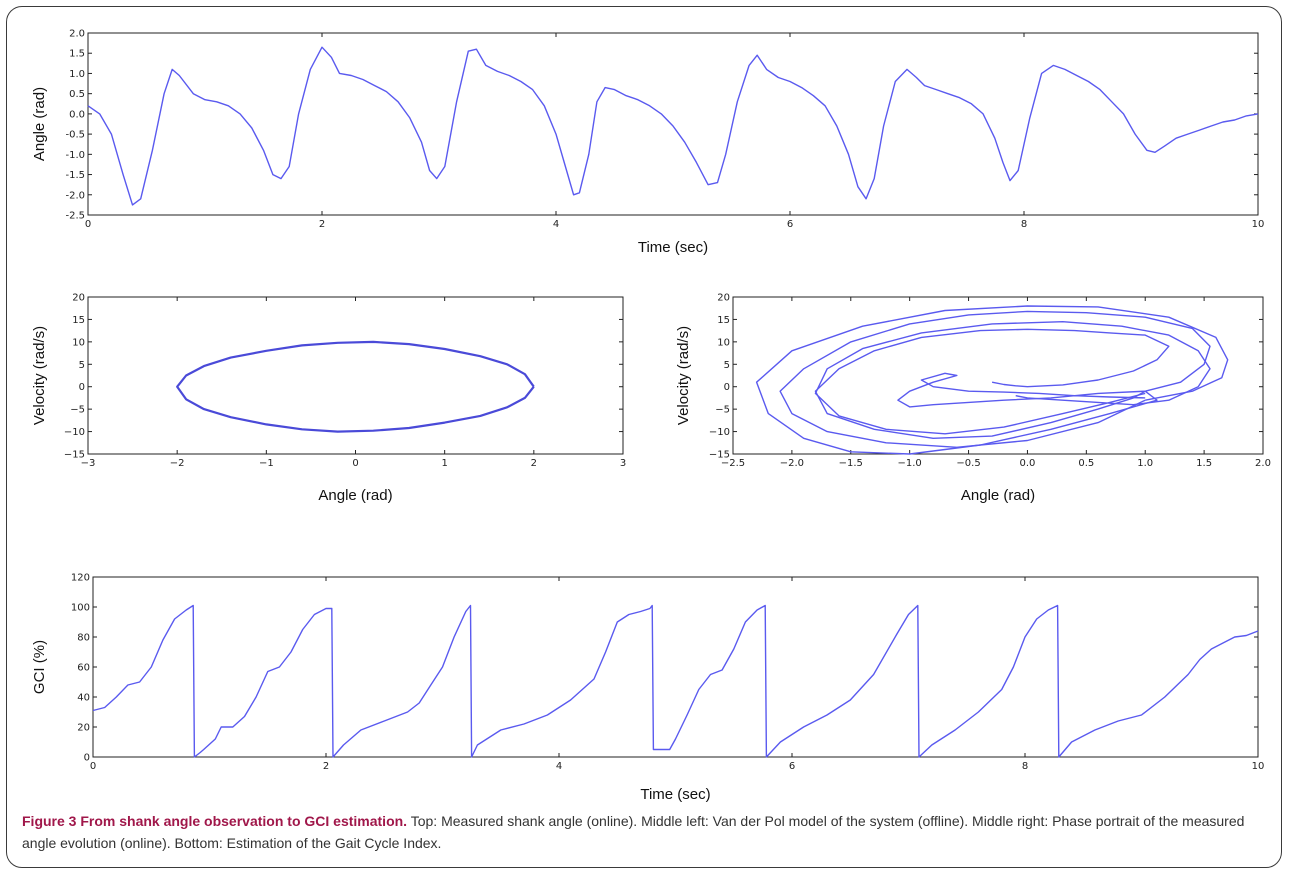 The image size is (1290, 875). I want to click on x-tick-label: −2.5, so click(733, 463).